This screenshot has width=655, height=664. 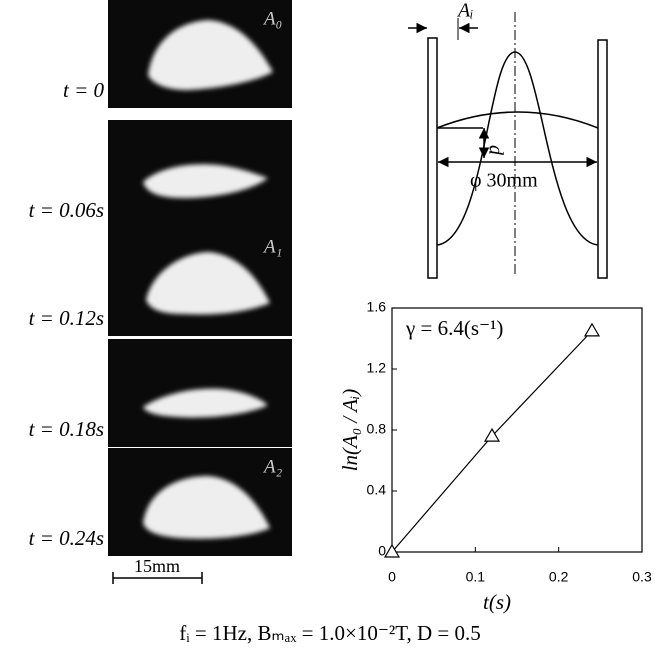 What do you see at coordinates (66, 429) in the screenshot?
I see `time-label: t = 0.18s` at bounding box center [66, 429].